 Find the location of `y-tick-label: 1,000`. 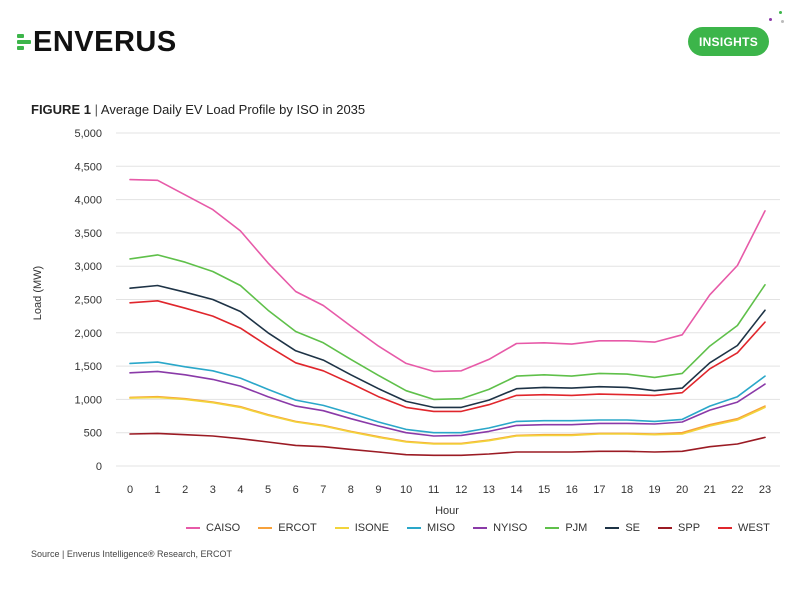

y-tick-label: 1,000 is located at coordinates (88, 400).